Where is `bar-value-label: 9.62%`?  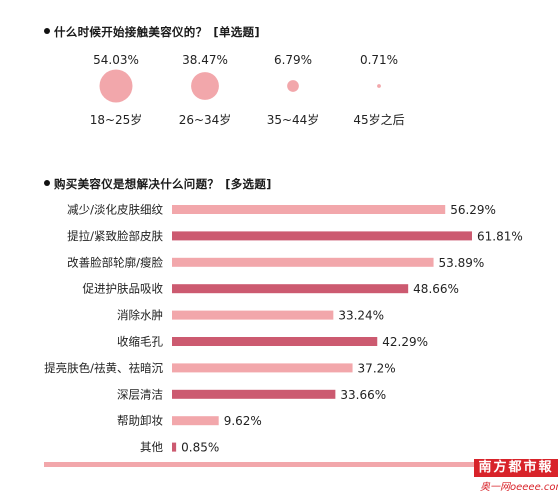 bar-value-label: 9.62% is located at coordinates (243, 421).